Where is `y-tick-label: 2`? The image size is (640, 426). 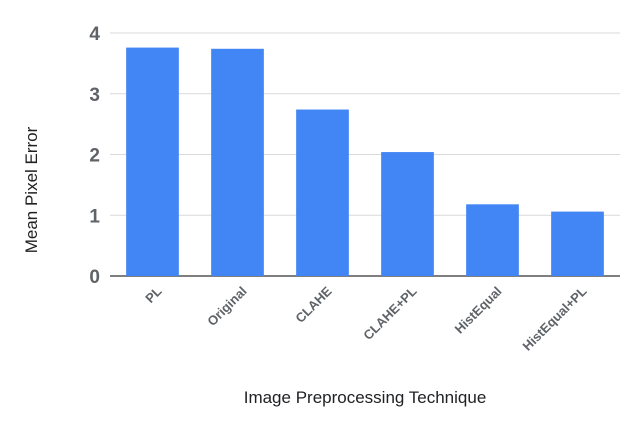 y-tick-label: 2 is located at coordinates (94, 156).